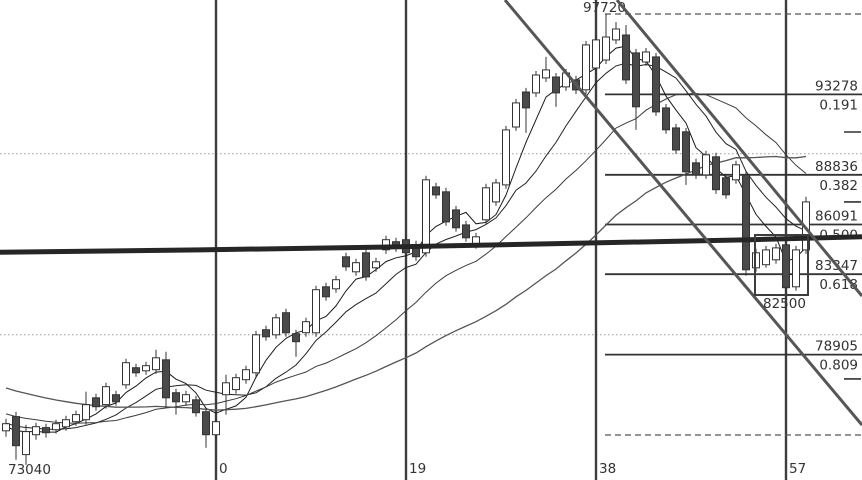 The height and width of the screenshot is (480, 862). What do you see at coordinates (838, 186) in the screenshot?
I see `svg-text: 0.382` at bounding box center [838, 186].